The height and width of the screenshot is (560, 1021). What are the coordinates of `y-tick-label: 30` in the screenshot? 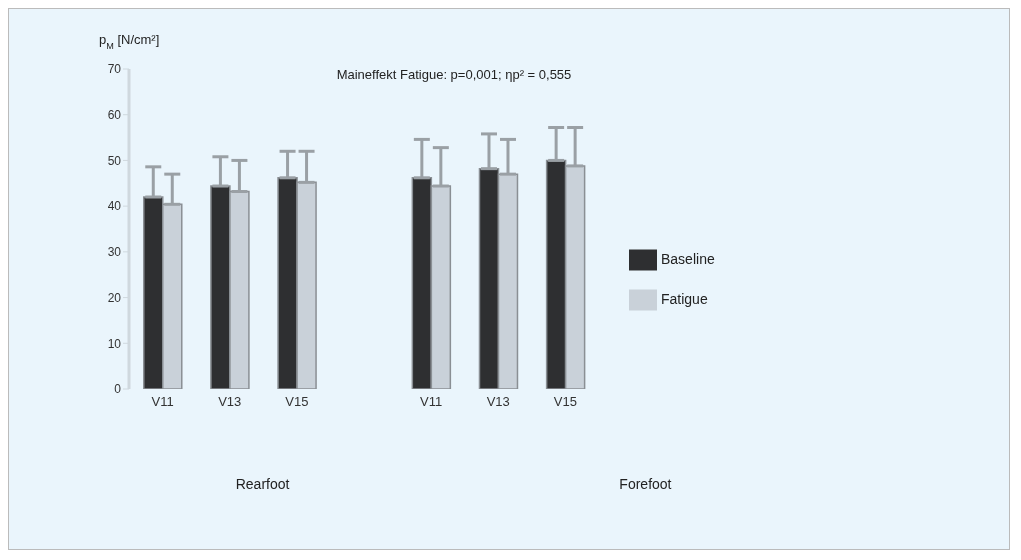 It's located at (114, 252).